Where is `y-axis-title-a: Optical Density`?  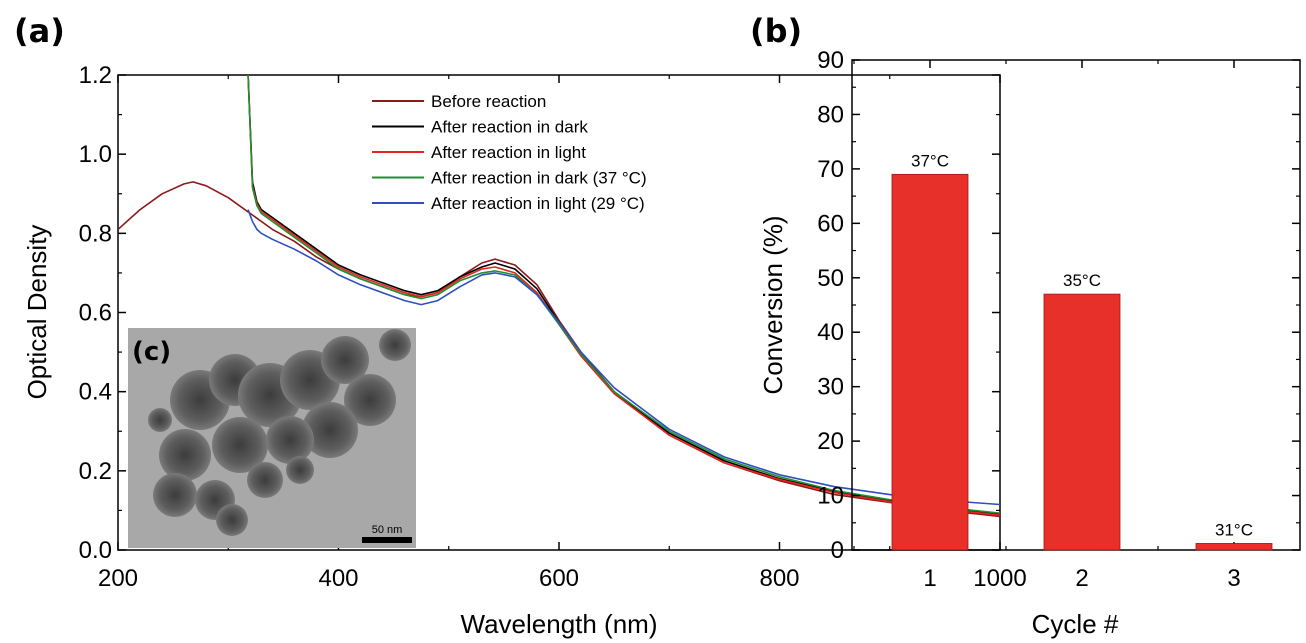 y-axis-title-a: Optical Density is located at coordinates (37, 312).